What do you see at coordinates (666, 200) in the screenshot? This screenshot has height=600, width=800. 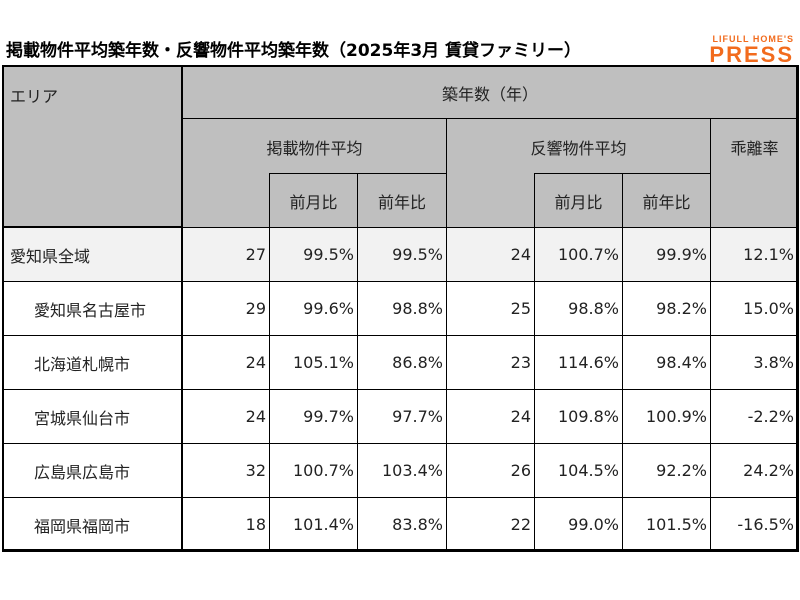 I see `header-response-yoy: 前年比` at bounding box center [666, 200].